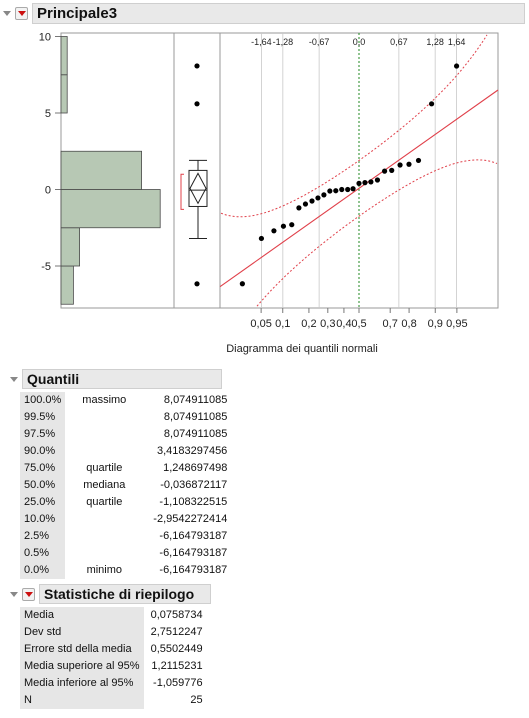 The width and height of the screenshot is (529, 718). I want to click on summary-label: Errore std della media, so click(82, 649).